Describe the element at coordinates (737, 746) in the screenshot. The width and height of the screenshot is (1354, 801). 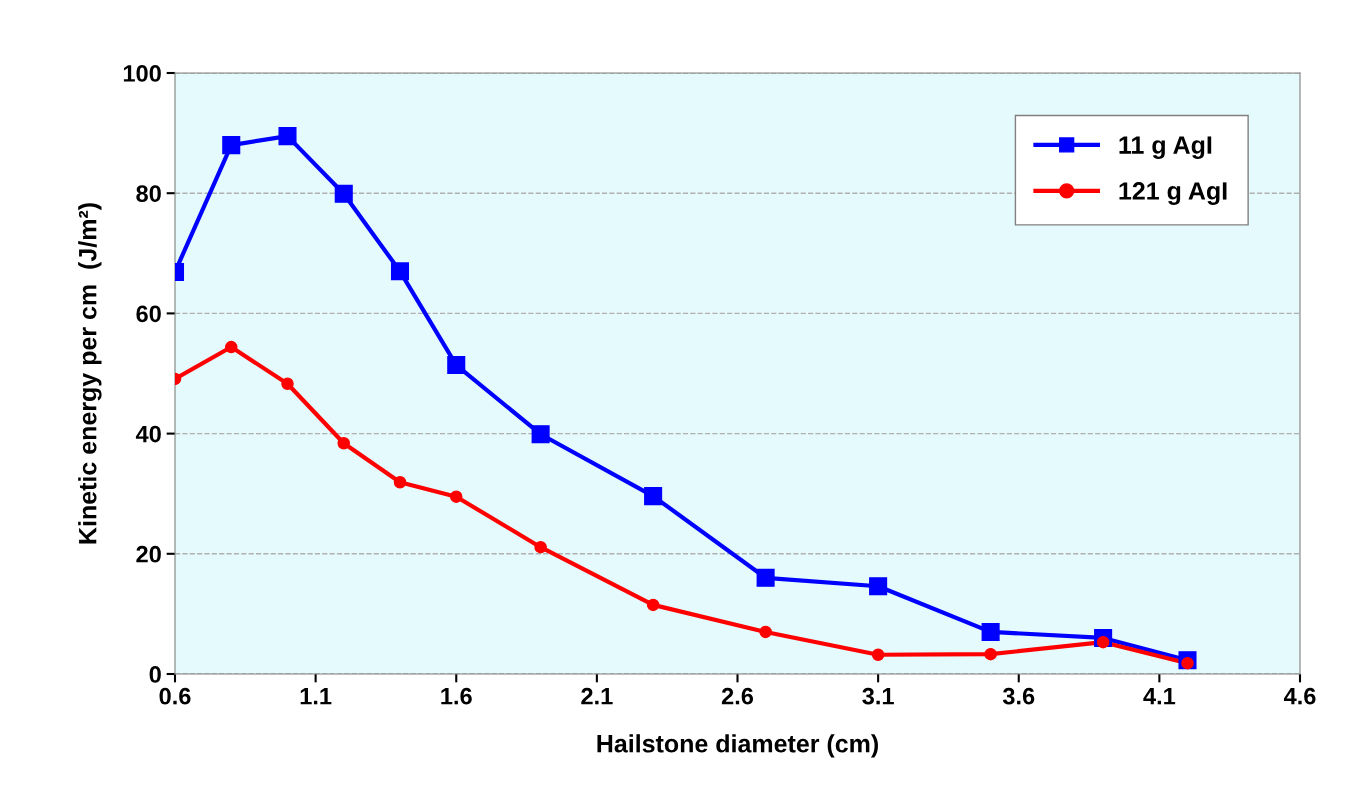
I see `x-axis-title: Hailstone diameter (cm)` at that location.